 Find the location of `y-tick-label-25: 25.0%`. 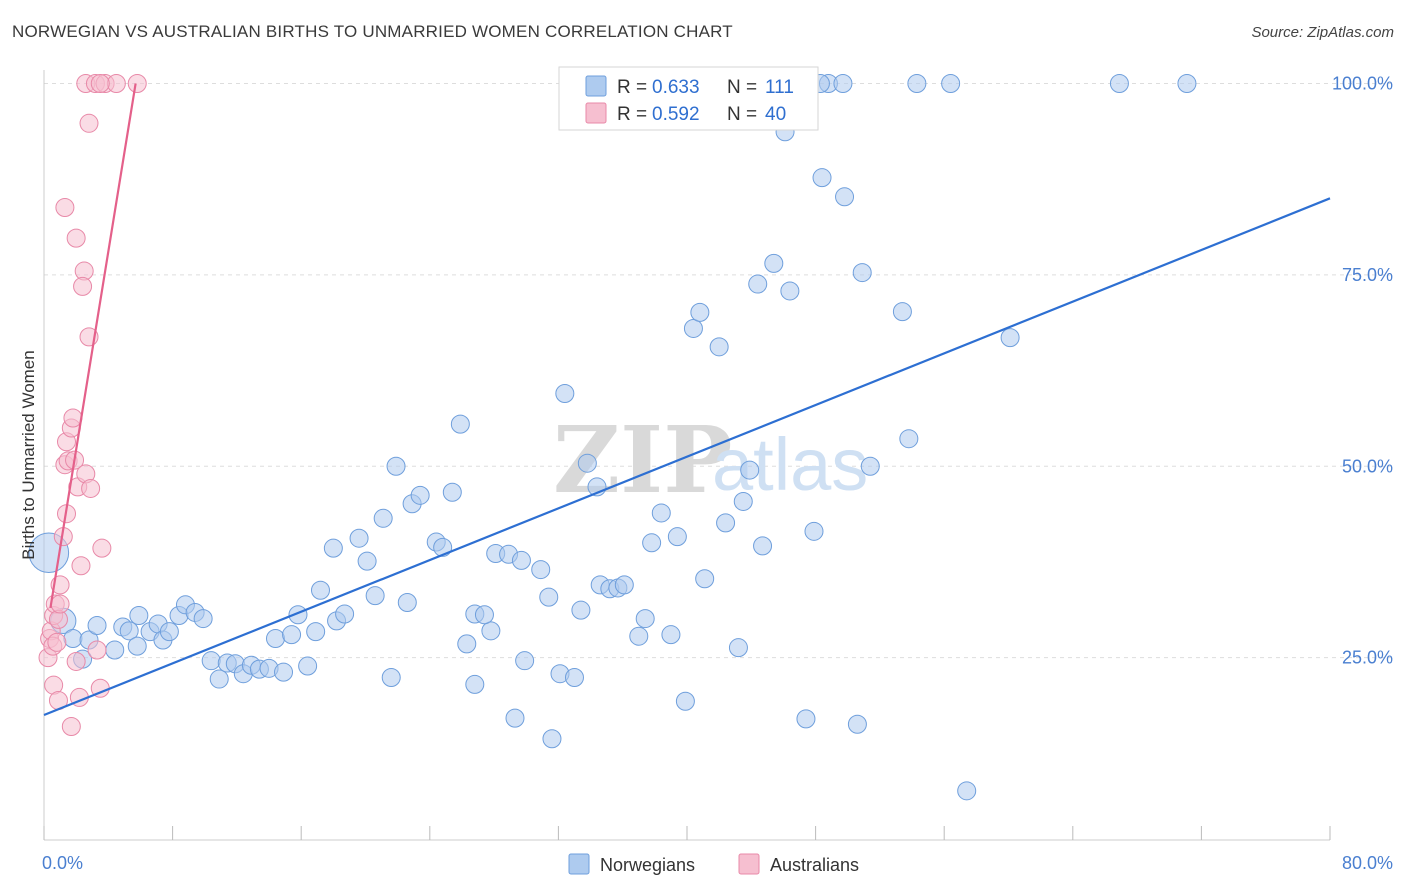

y-tick-label-25: 25.0% is located at coordinates (1367, 658).